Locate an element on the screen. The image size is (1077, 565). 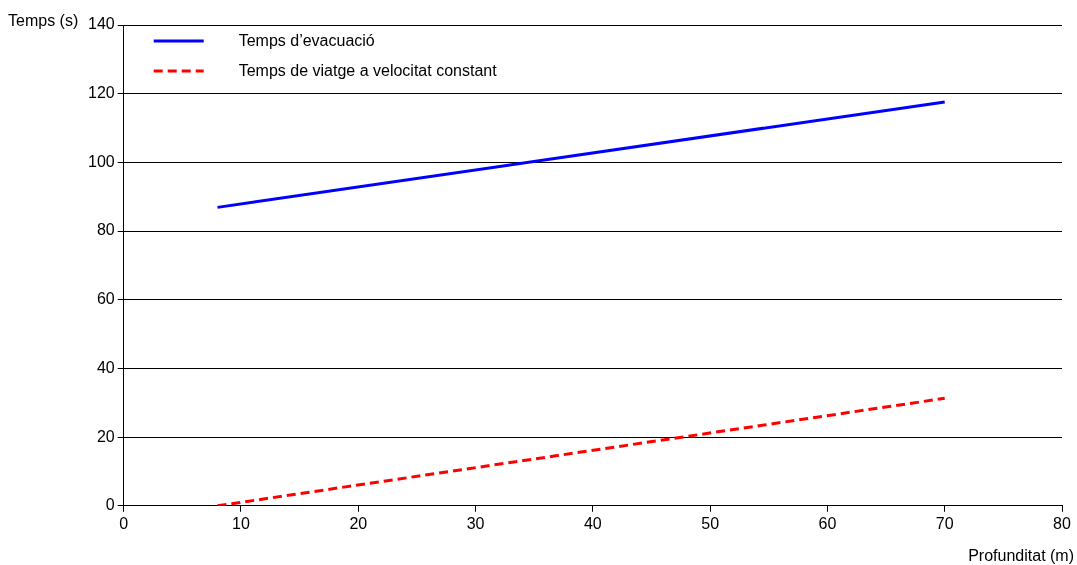
x-axis-title: Profunditat (m) is located at coordinates (1021, 556).